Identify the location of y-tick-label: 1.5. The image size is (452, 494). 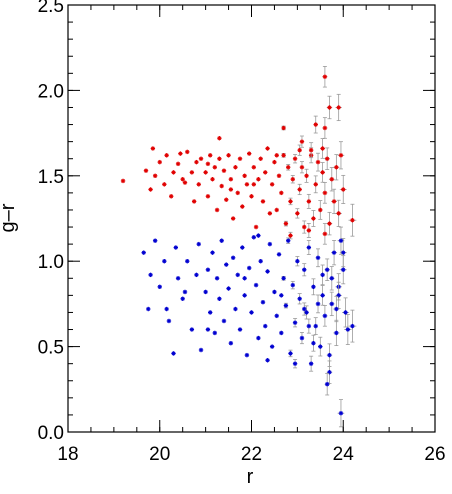
(51, 177).